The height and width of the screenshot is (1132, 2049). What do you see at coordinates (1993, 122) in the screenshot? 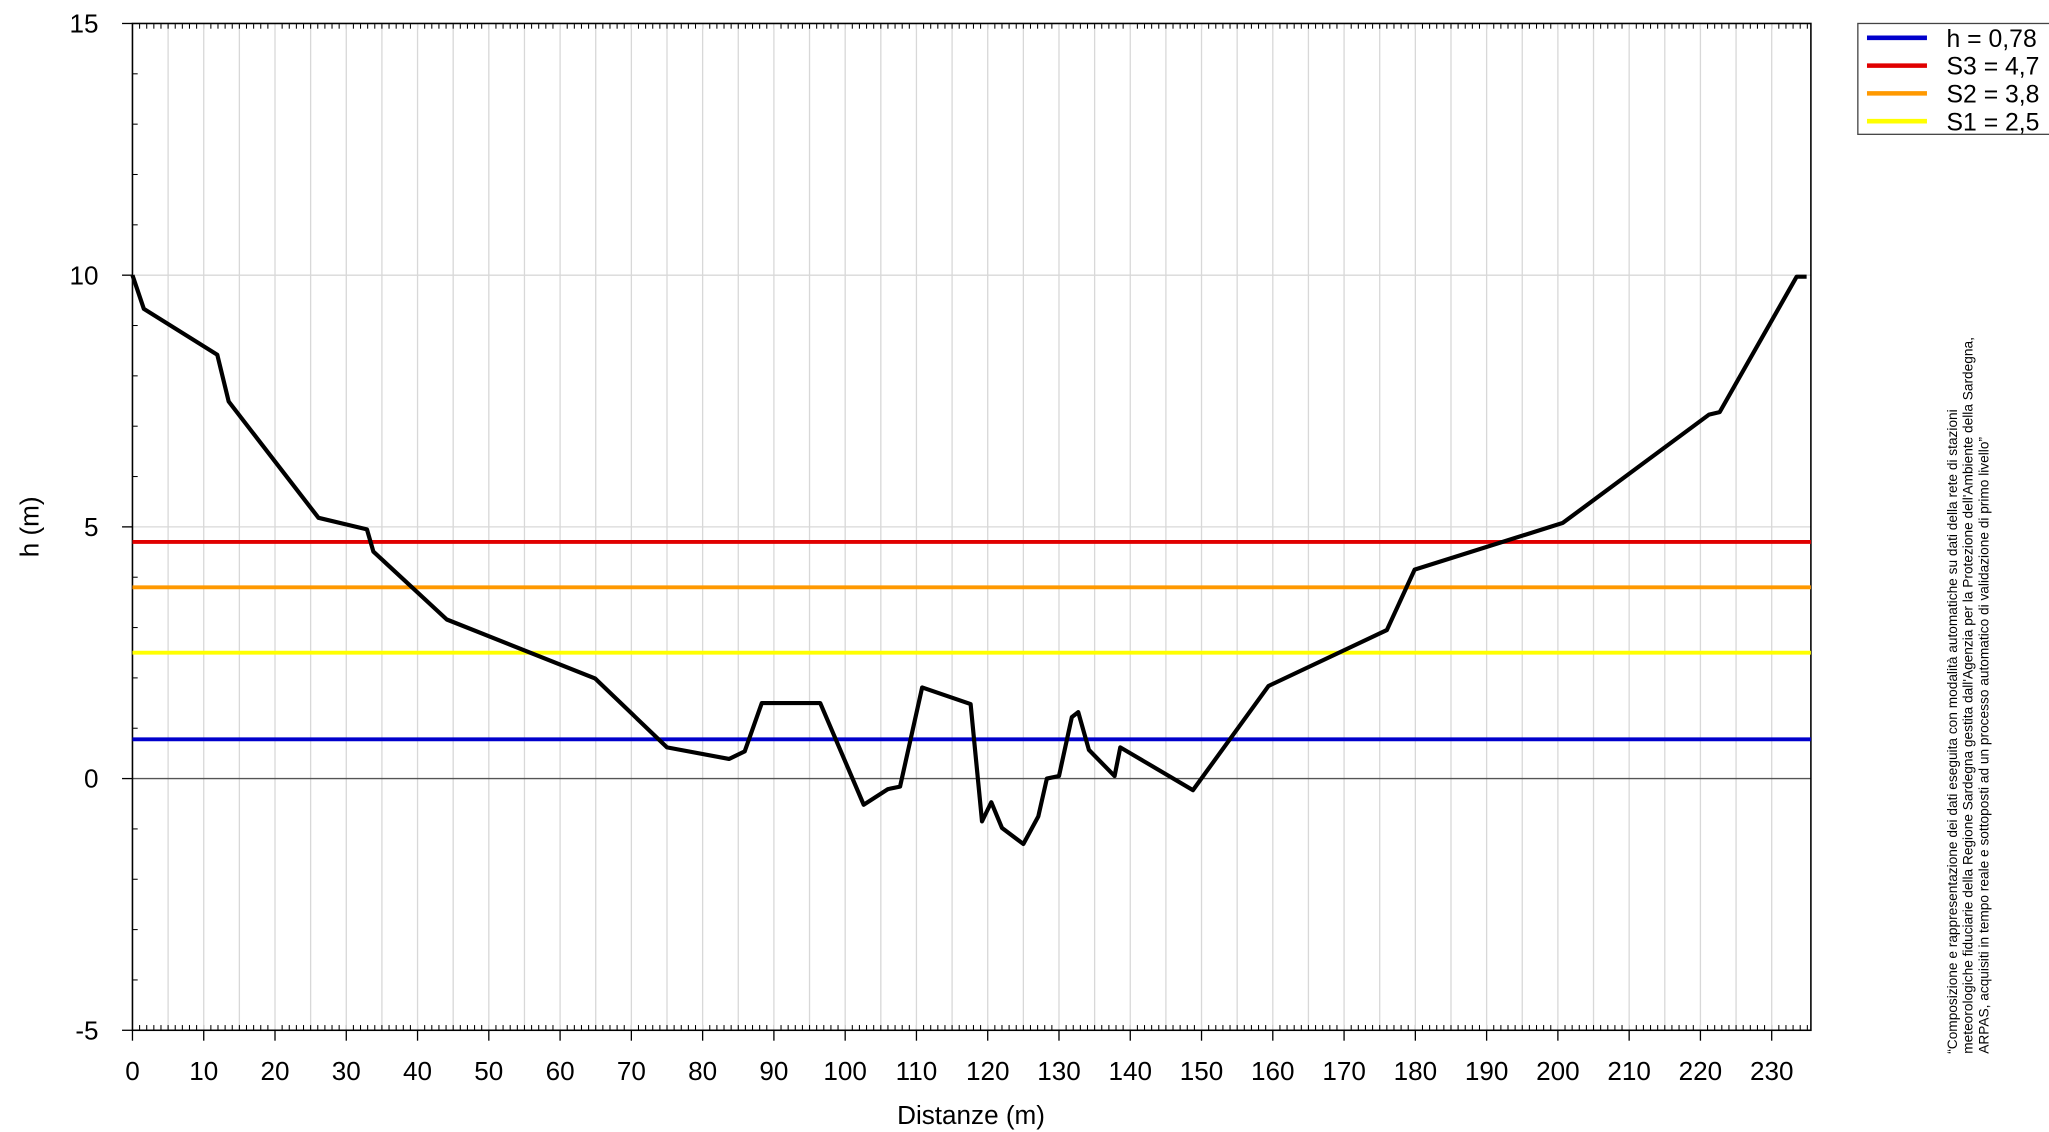
I see `legend-label: S1 = 2,5` at bounding box center [1993, 122].